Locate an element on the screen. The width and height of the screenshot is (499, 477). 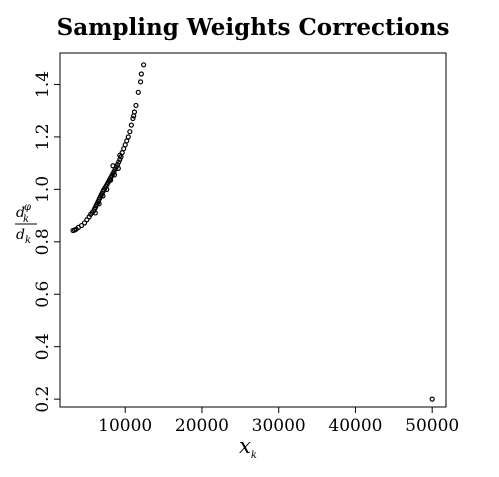
y-axis: 0.2 0.4 0.6 0.8 1.0 1.2 1.4 is located at coordinates (46, 242).